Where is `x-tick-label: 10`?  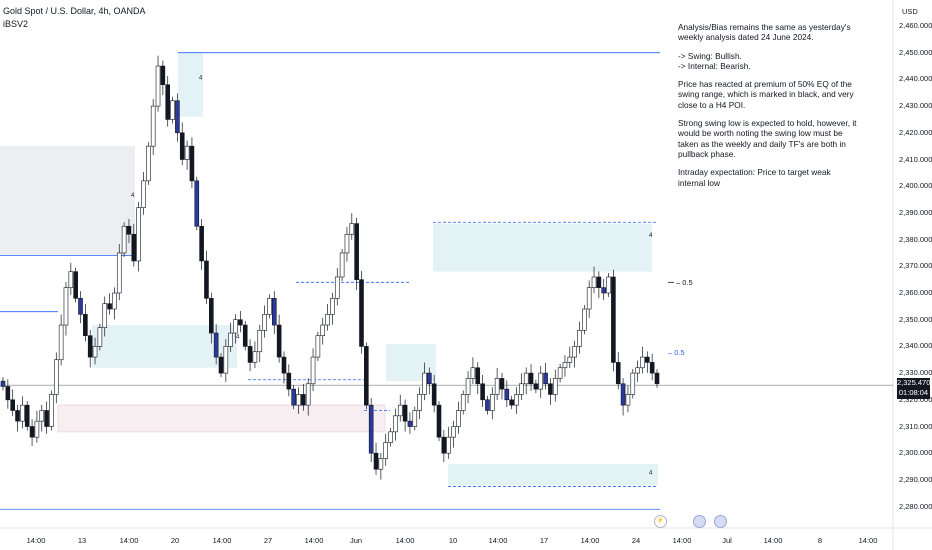 x-tick-label: 10 is located at coordinates (453, 540).